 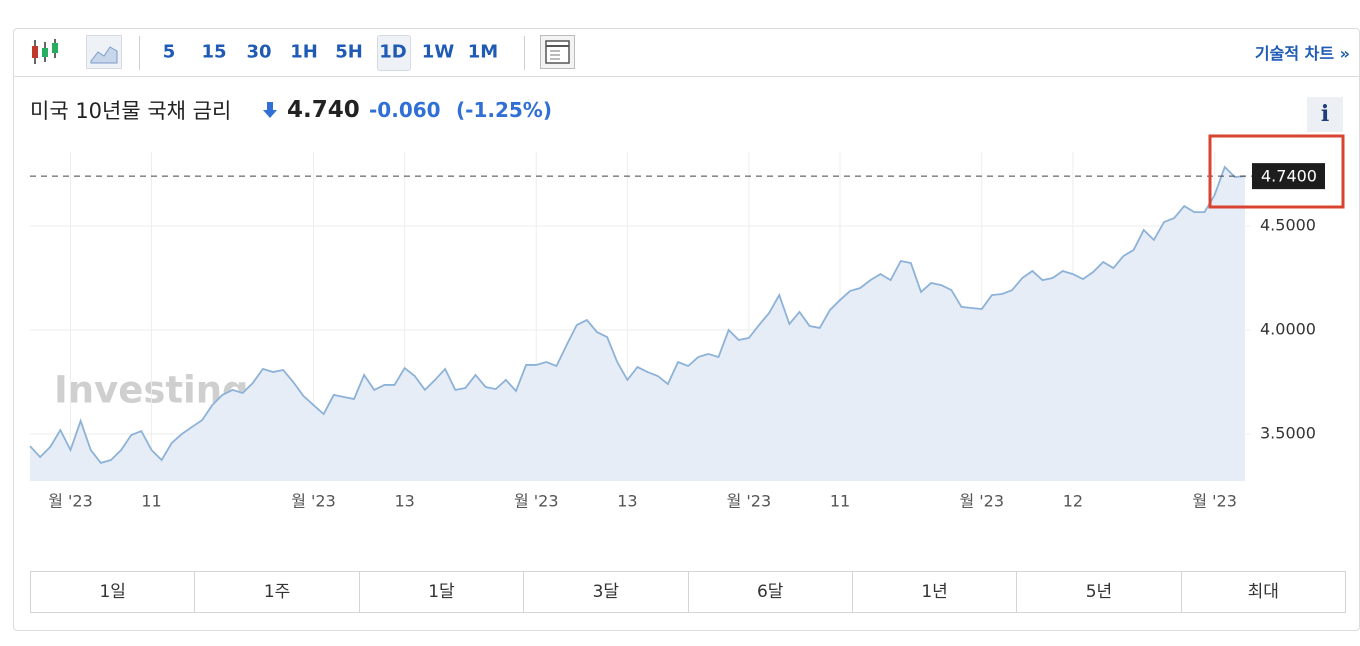 I want to click on current-value-label: 4.7400, so click(x=1289, y=176).